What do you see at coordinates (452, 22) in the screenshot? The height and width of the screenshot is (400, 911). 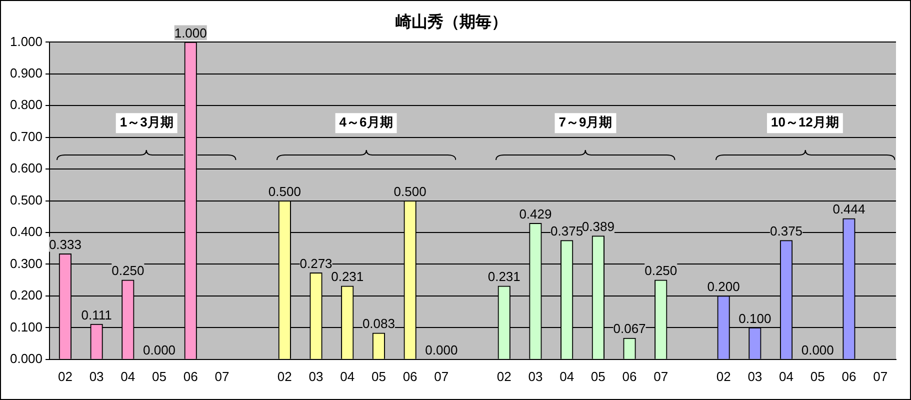 I see `chart-title: 崎山秀（期毎）` at bounding box center [452, 22].